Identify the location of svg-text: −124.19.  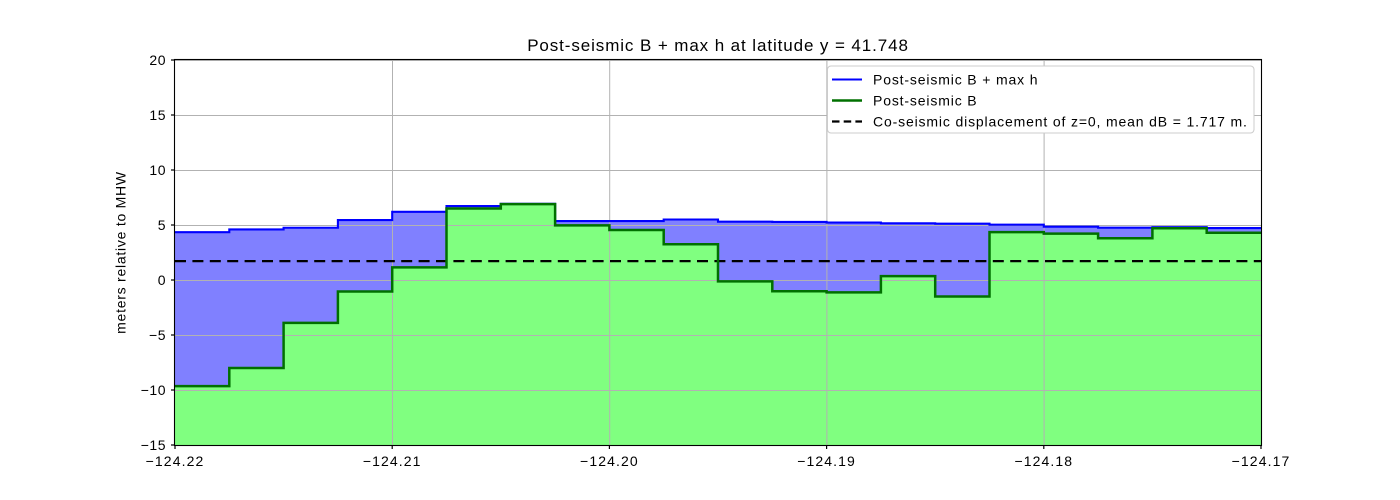
(826, 461).